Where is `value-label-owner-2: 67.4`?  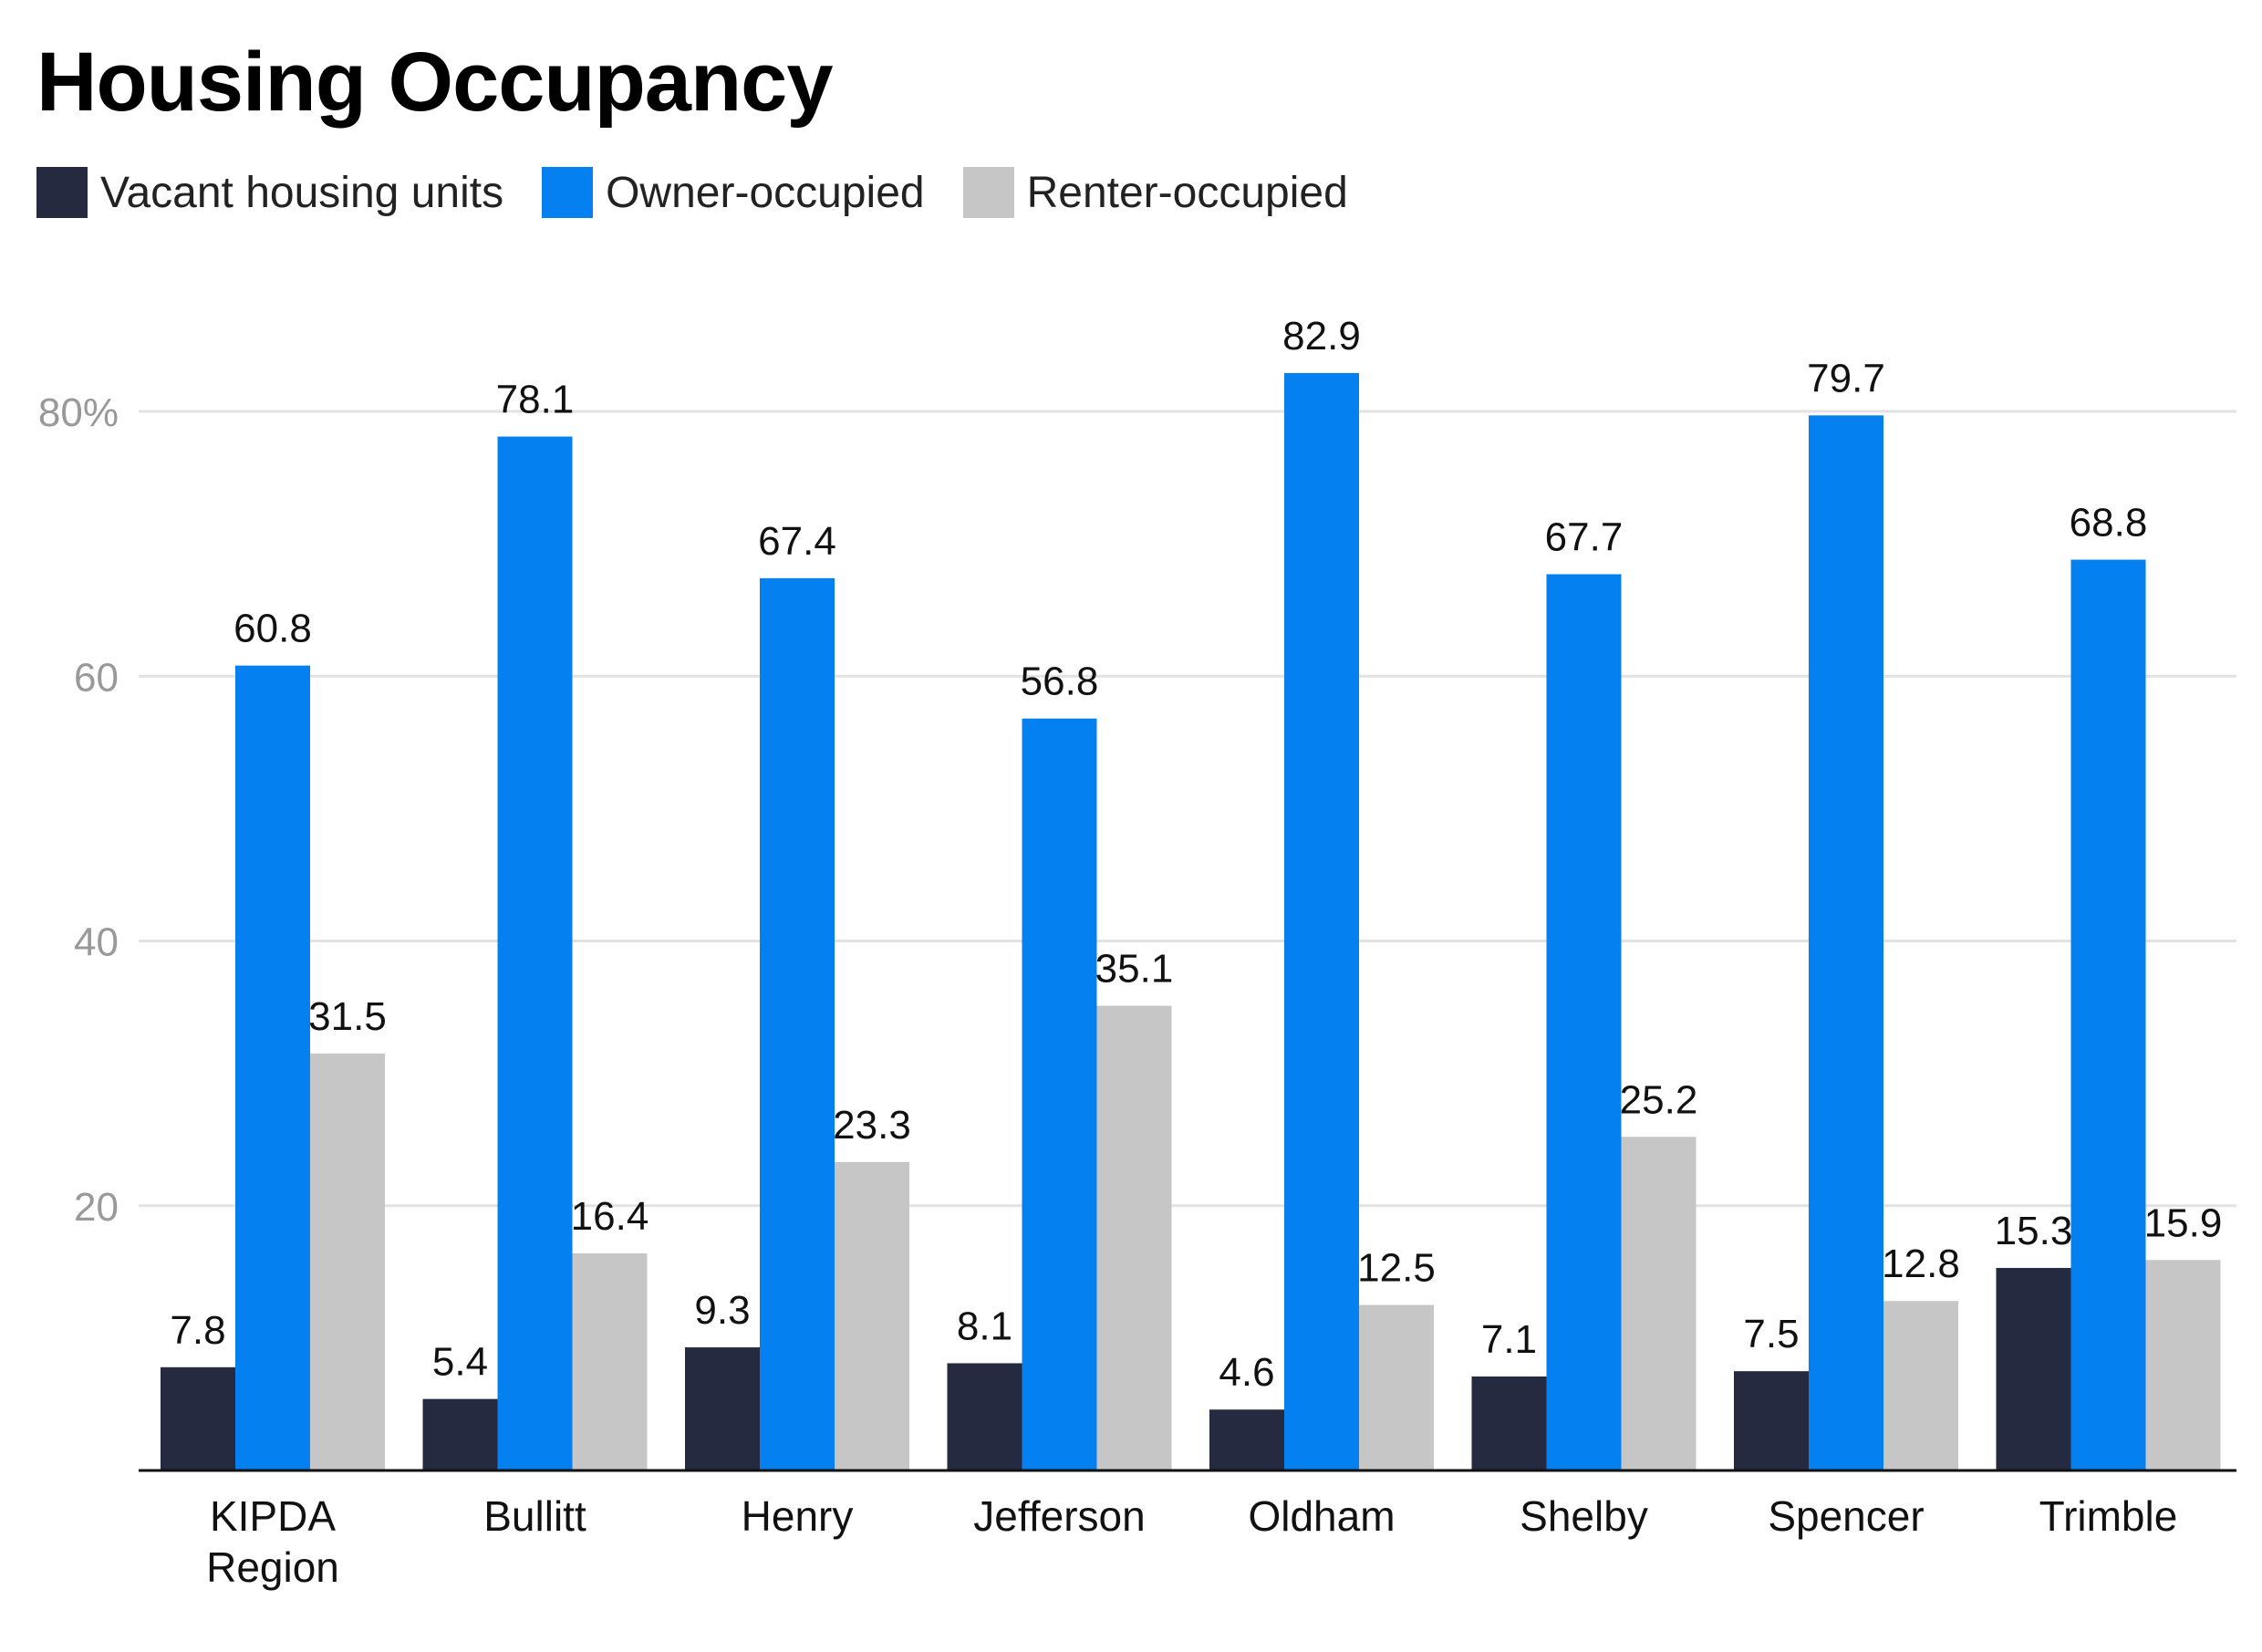
value-label-owner-2: 67.4 is located at coordinates (797, 541).